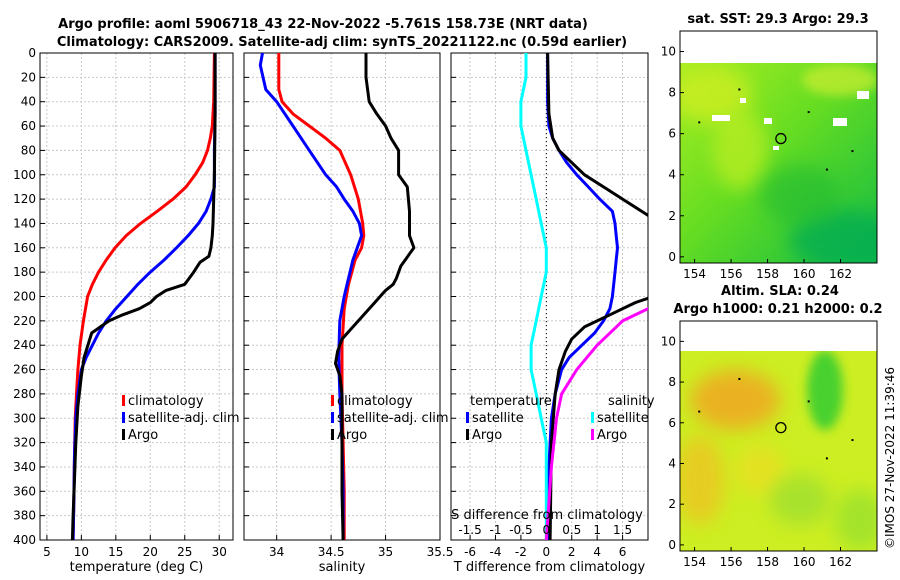  Describe the element at coordinates (219, 552) in the screenshot. I see `x-tick-label: 30` at that location.